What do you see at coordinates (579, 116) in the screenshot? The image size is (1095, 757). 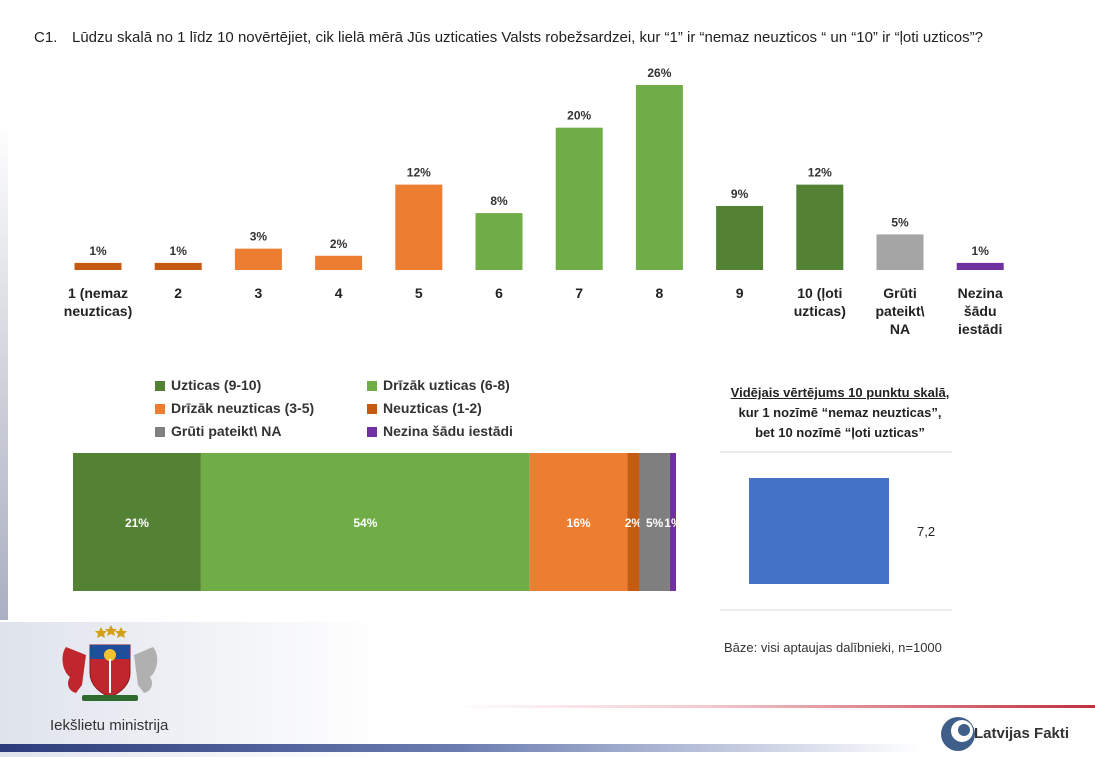 I see `data-label-7: 20%` at bounding box center [579, 116].